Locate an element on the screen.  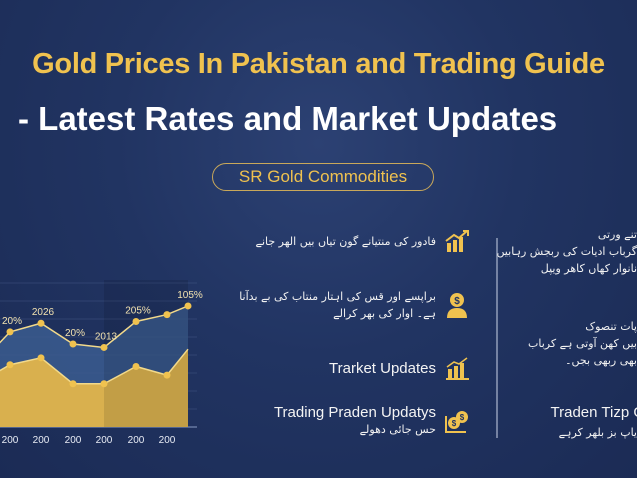
shaded-band is located at coordinates (146, 353).